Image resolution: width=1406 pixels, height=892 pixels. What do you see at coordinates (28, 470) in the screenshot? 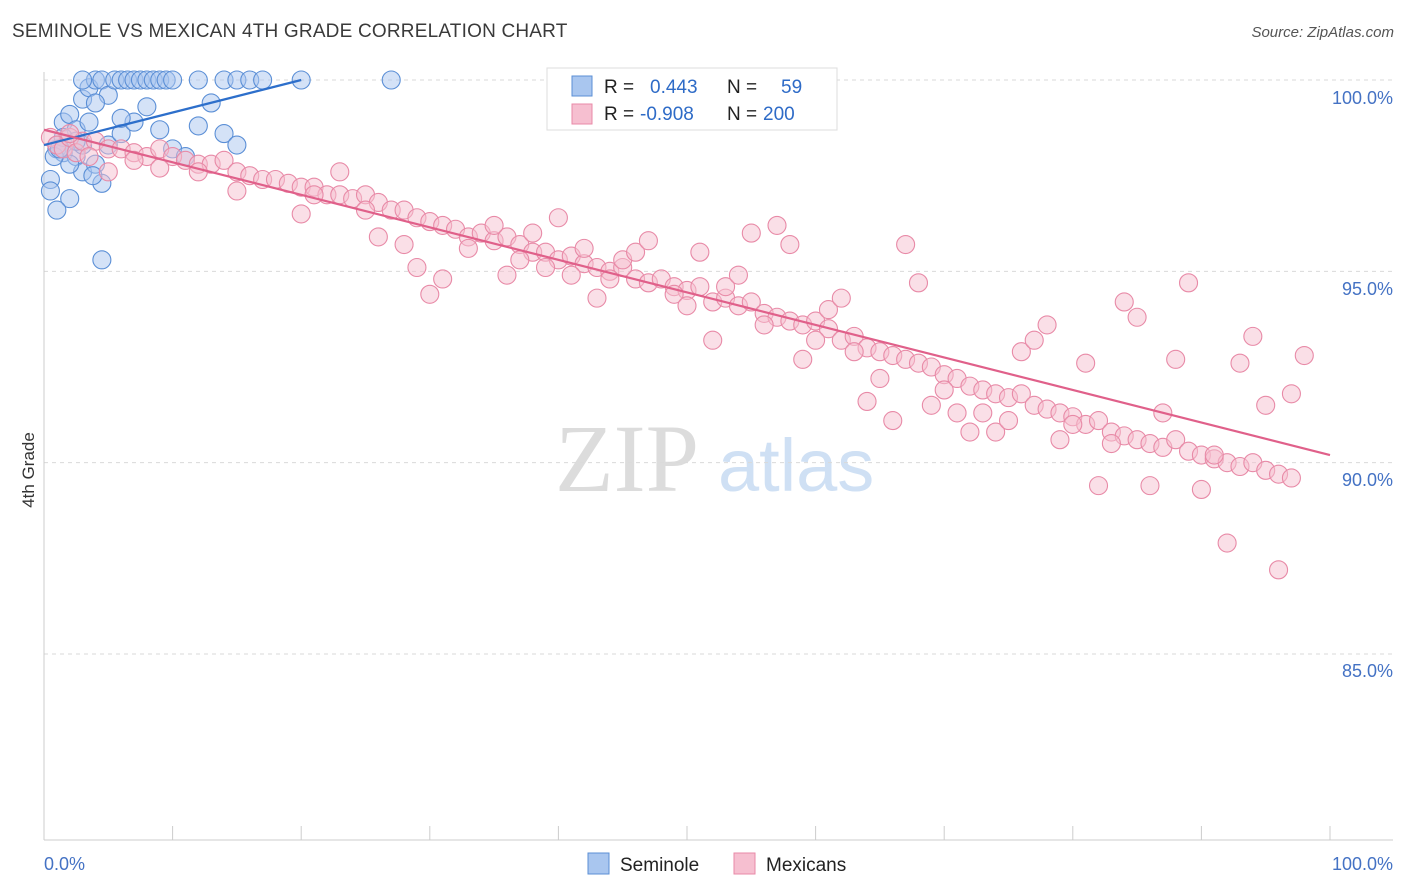
I see `y-axis-title: 4th Grade` at bounding box center [28, 470].